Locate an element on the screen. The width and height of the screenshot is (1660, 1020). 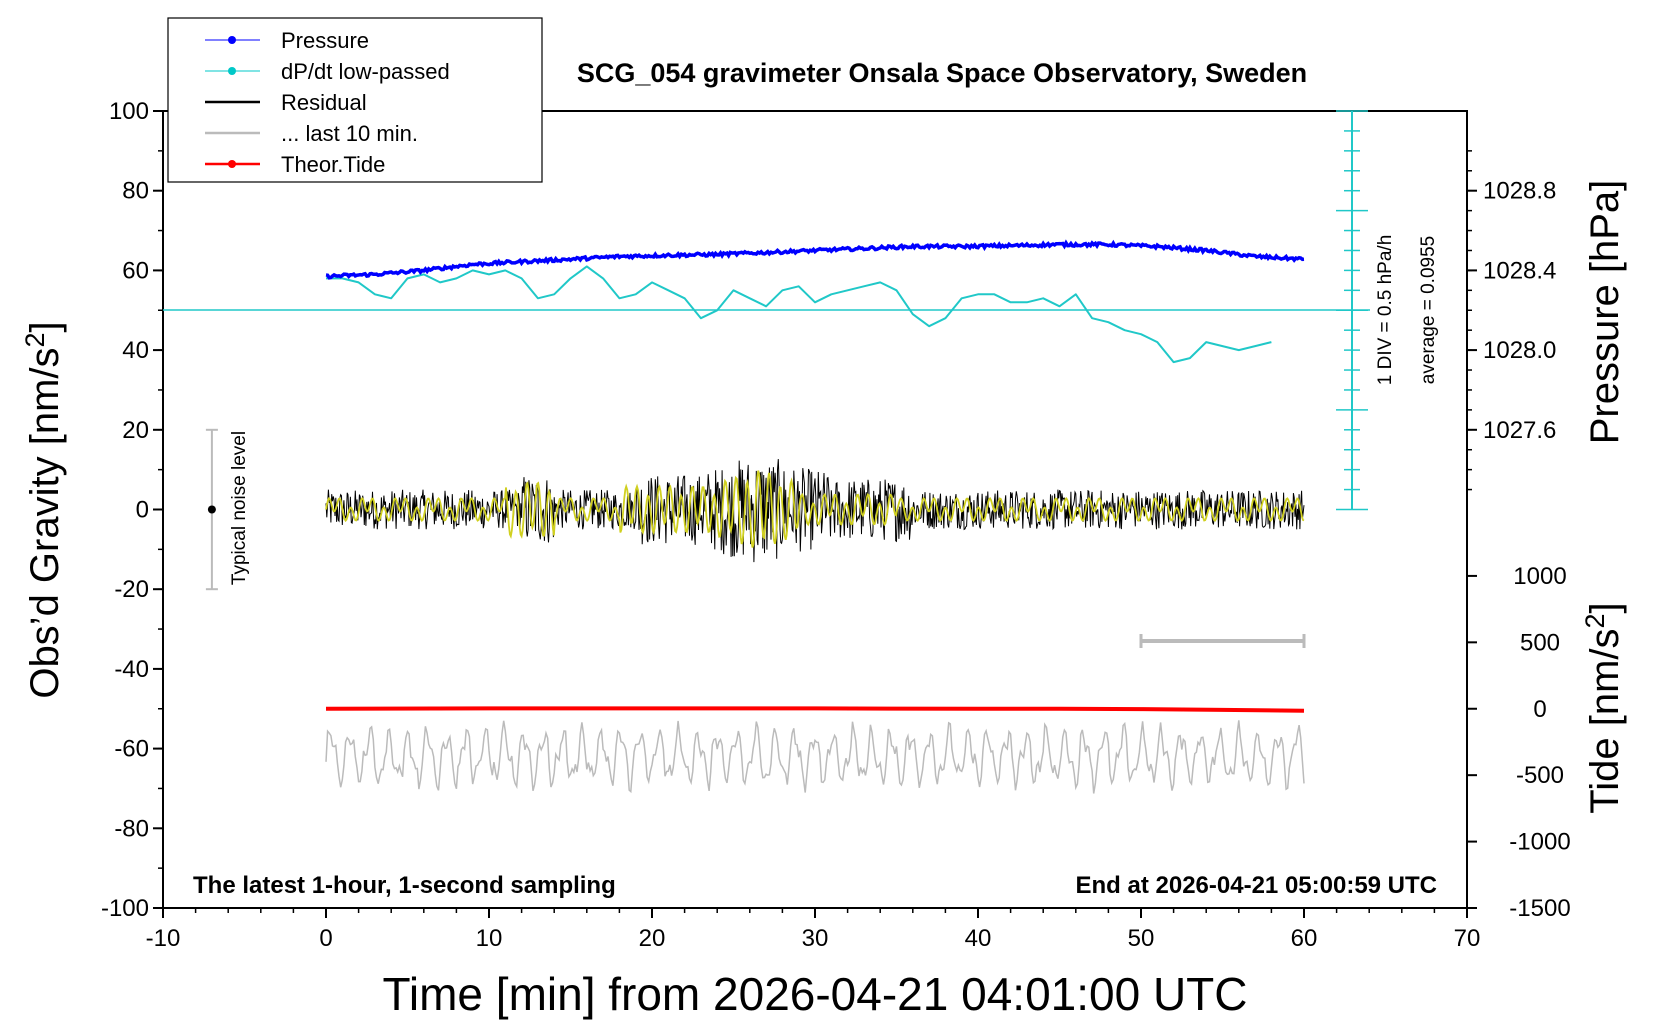
tide-tick-label: 0 is located at coordinates (1539, 709).